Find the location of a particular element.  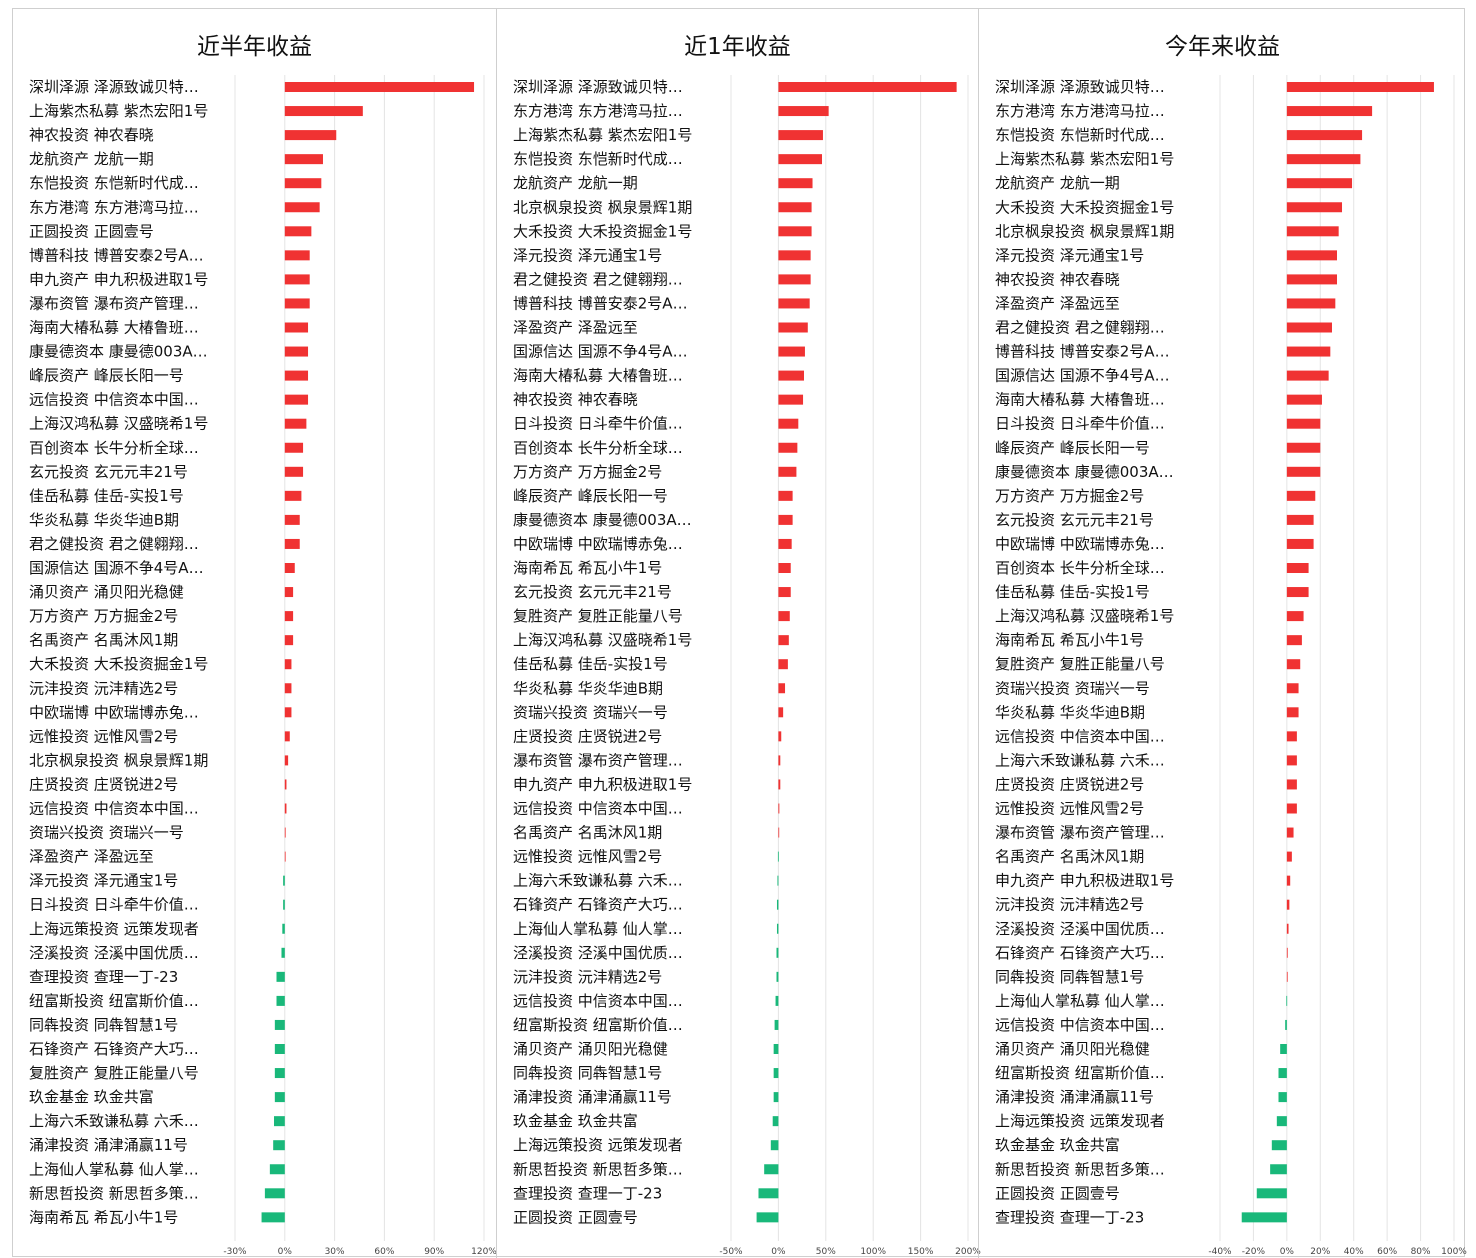

category-label: 北京枫泉投资 枫泉景辉1期 is located at coordinates (602, 207).